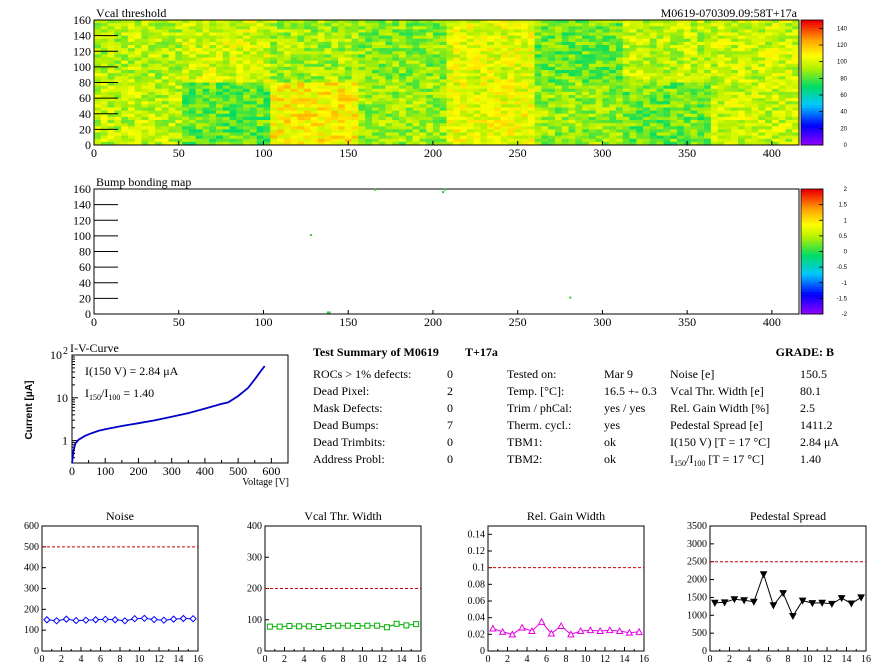 This screenshot has width=896, height=672. What do you see at coordinates (289, 626) in the screenshot?
I see `vcal-width-point` at bounding box center [289, 626].